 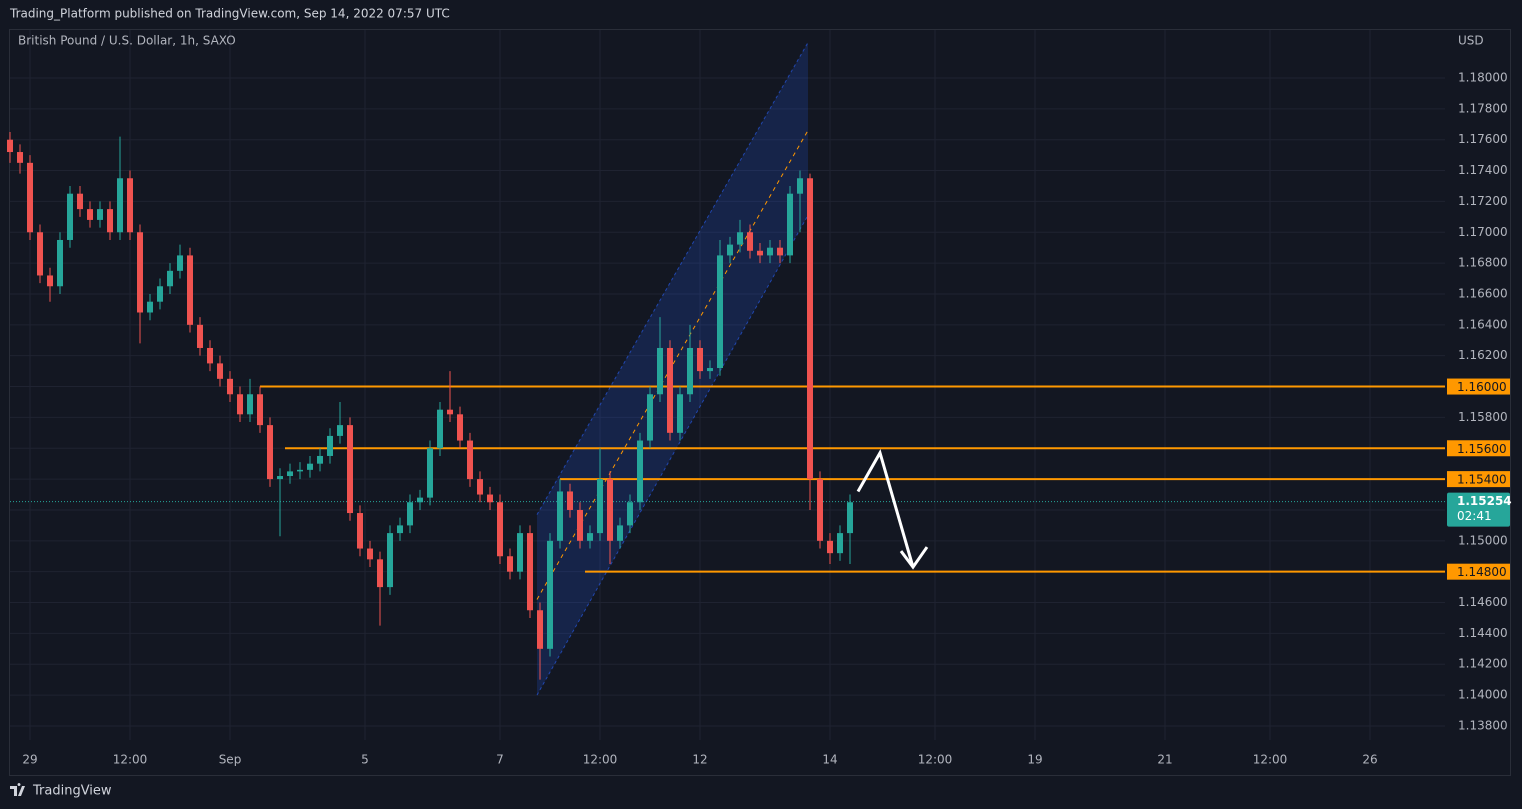 I want to click on y-tick-label: 1.16400, so click(x=1483, y=324).